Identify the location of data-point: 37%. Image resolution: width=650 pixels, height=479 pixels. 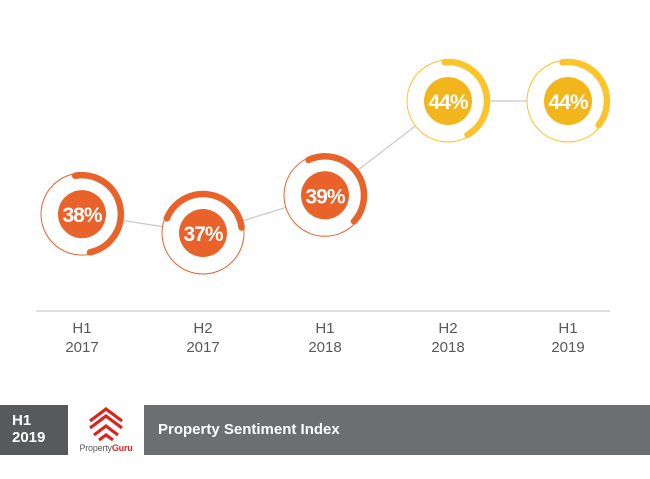
(203, 232).